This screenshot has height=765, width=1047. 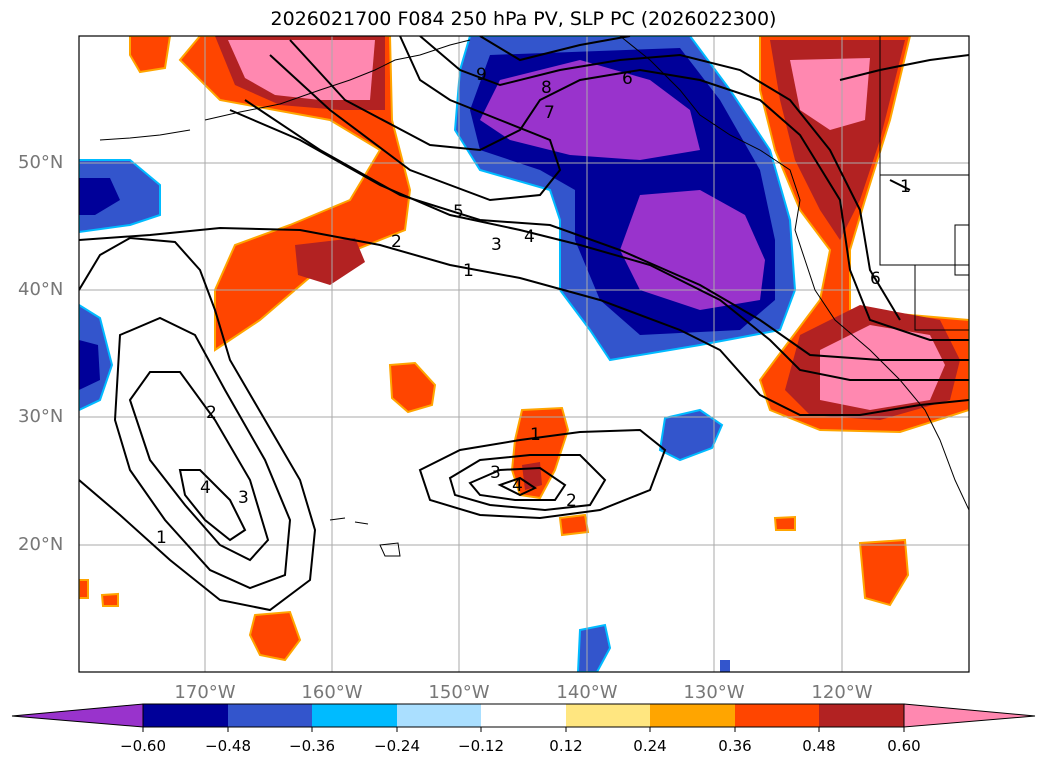 I want to click on colorbar-tick-label: 0.24, so click(x=650, y=746).